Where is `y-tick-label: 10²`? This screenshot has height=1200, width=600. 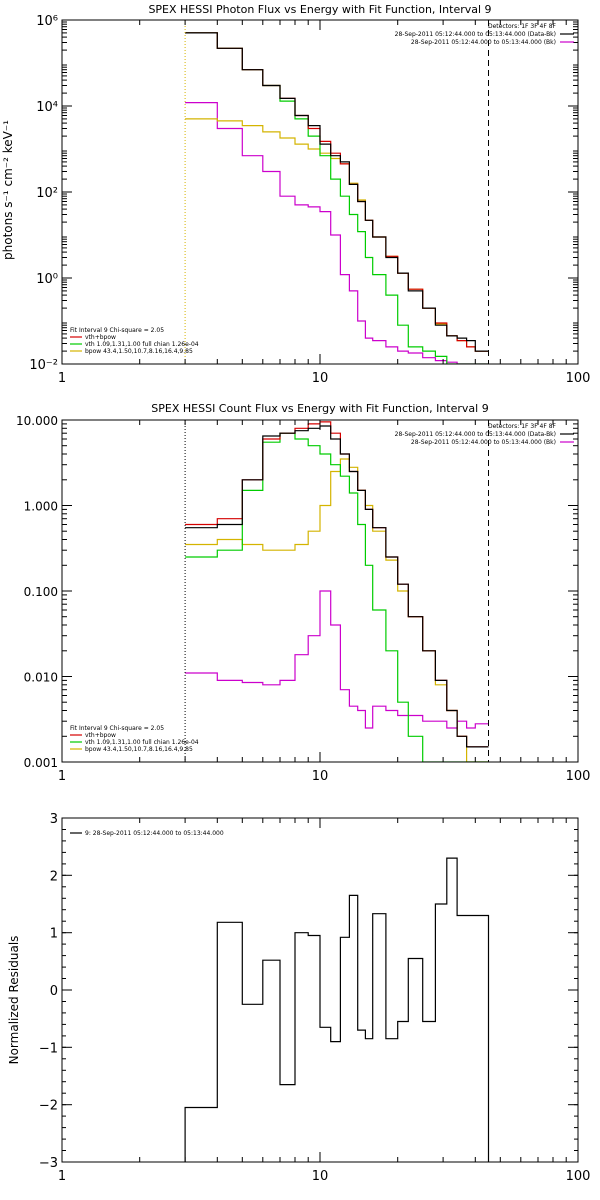
y-tick-label: 10² is located at coordinates (47, 193).